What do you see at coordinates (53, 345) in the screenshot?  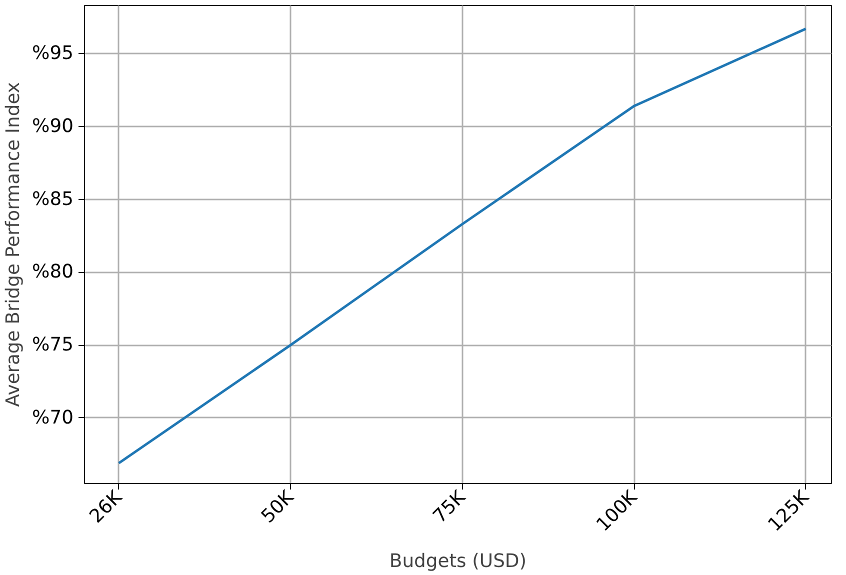 I see `y-tick-label: %75` at bounding box center [53, 345].